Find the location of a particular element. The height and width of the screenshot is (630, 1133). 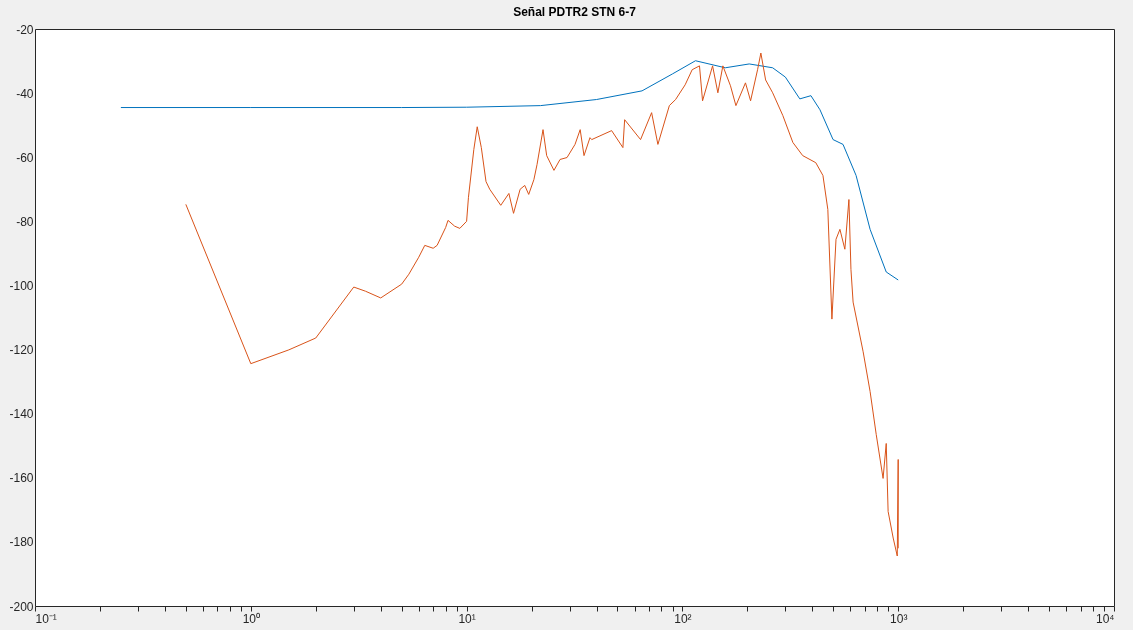

x-tick-label: 10⁴ is located at coordinates (1105, 618).